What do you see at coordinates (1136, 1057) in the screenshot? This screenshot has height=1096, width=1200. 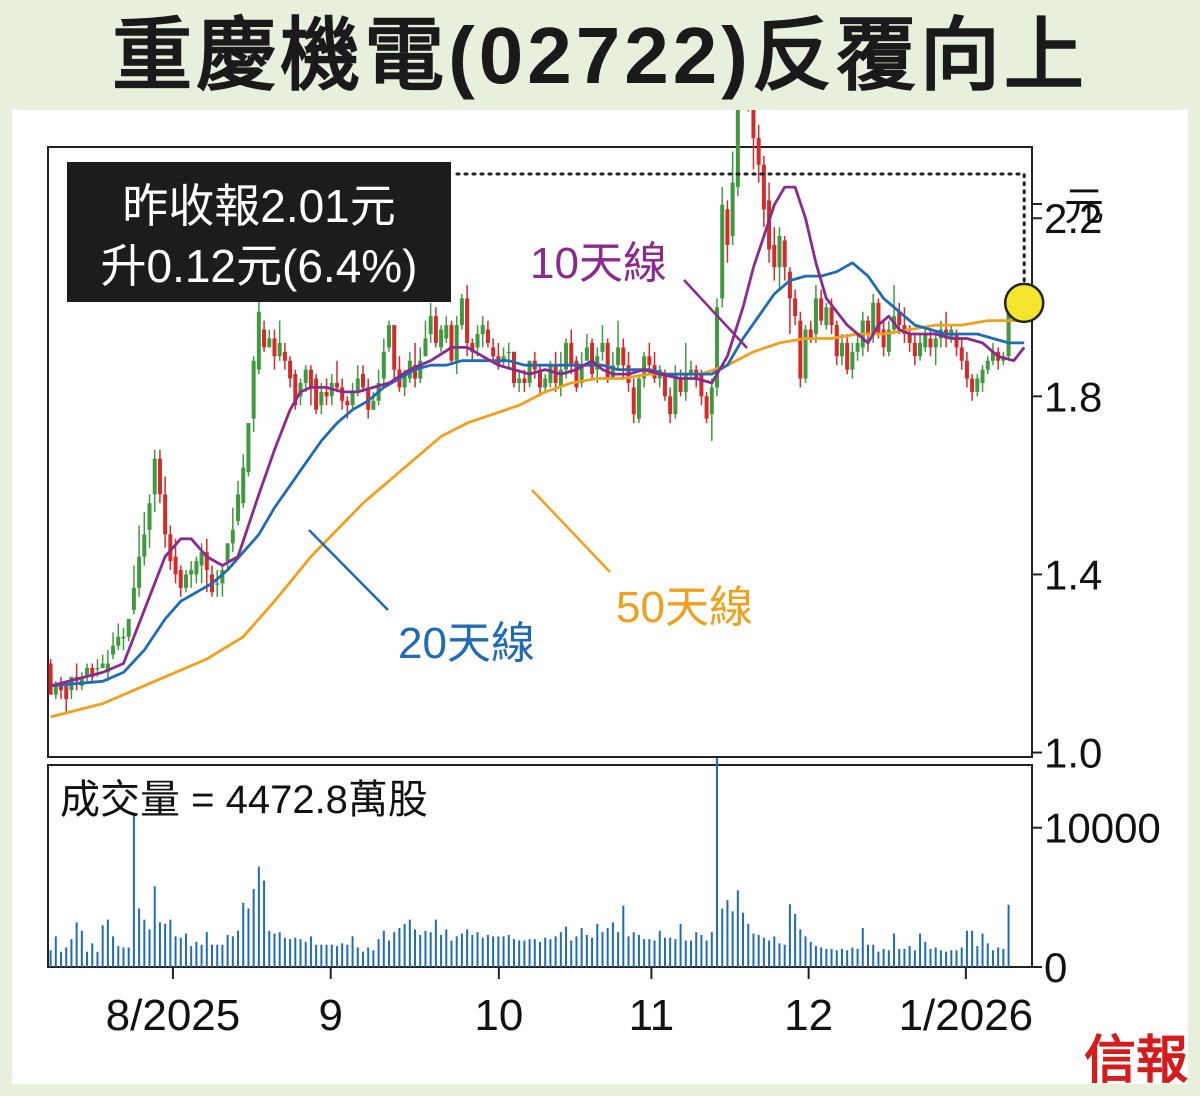 I see `newspaper-logo: 信報` at bounding box center [1136, 1057].